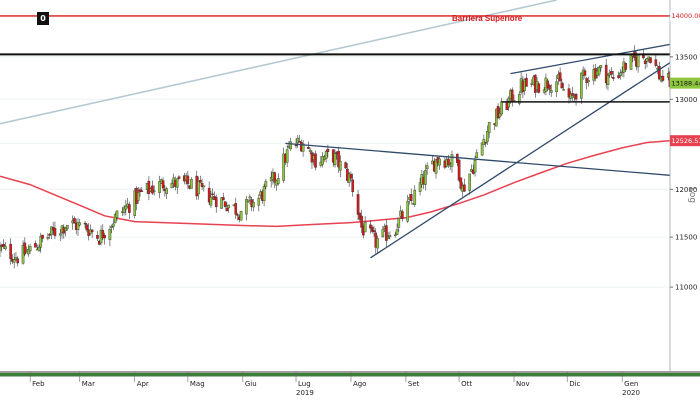 This screenshot has height=400, width=700. I want to click on y-tick-label: 11000, so click(686, 288).